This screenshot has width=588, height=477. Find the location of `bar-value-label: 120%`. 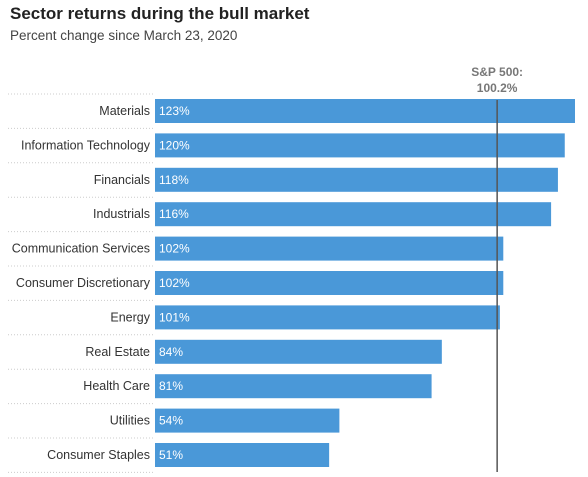

bar-value-label: 120% is located at coordinates (174, 145).